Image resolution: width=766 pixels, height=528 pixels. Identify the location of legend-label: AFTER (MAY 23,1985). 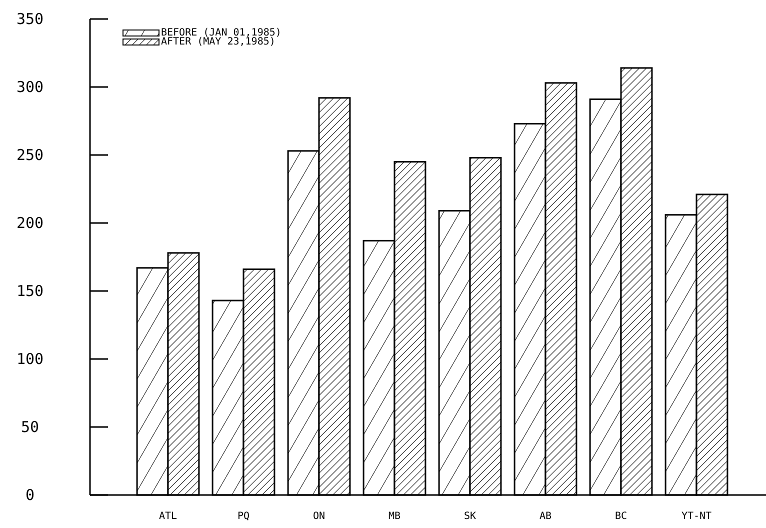
(218, 42).